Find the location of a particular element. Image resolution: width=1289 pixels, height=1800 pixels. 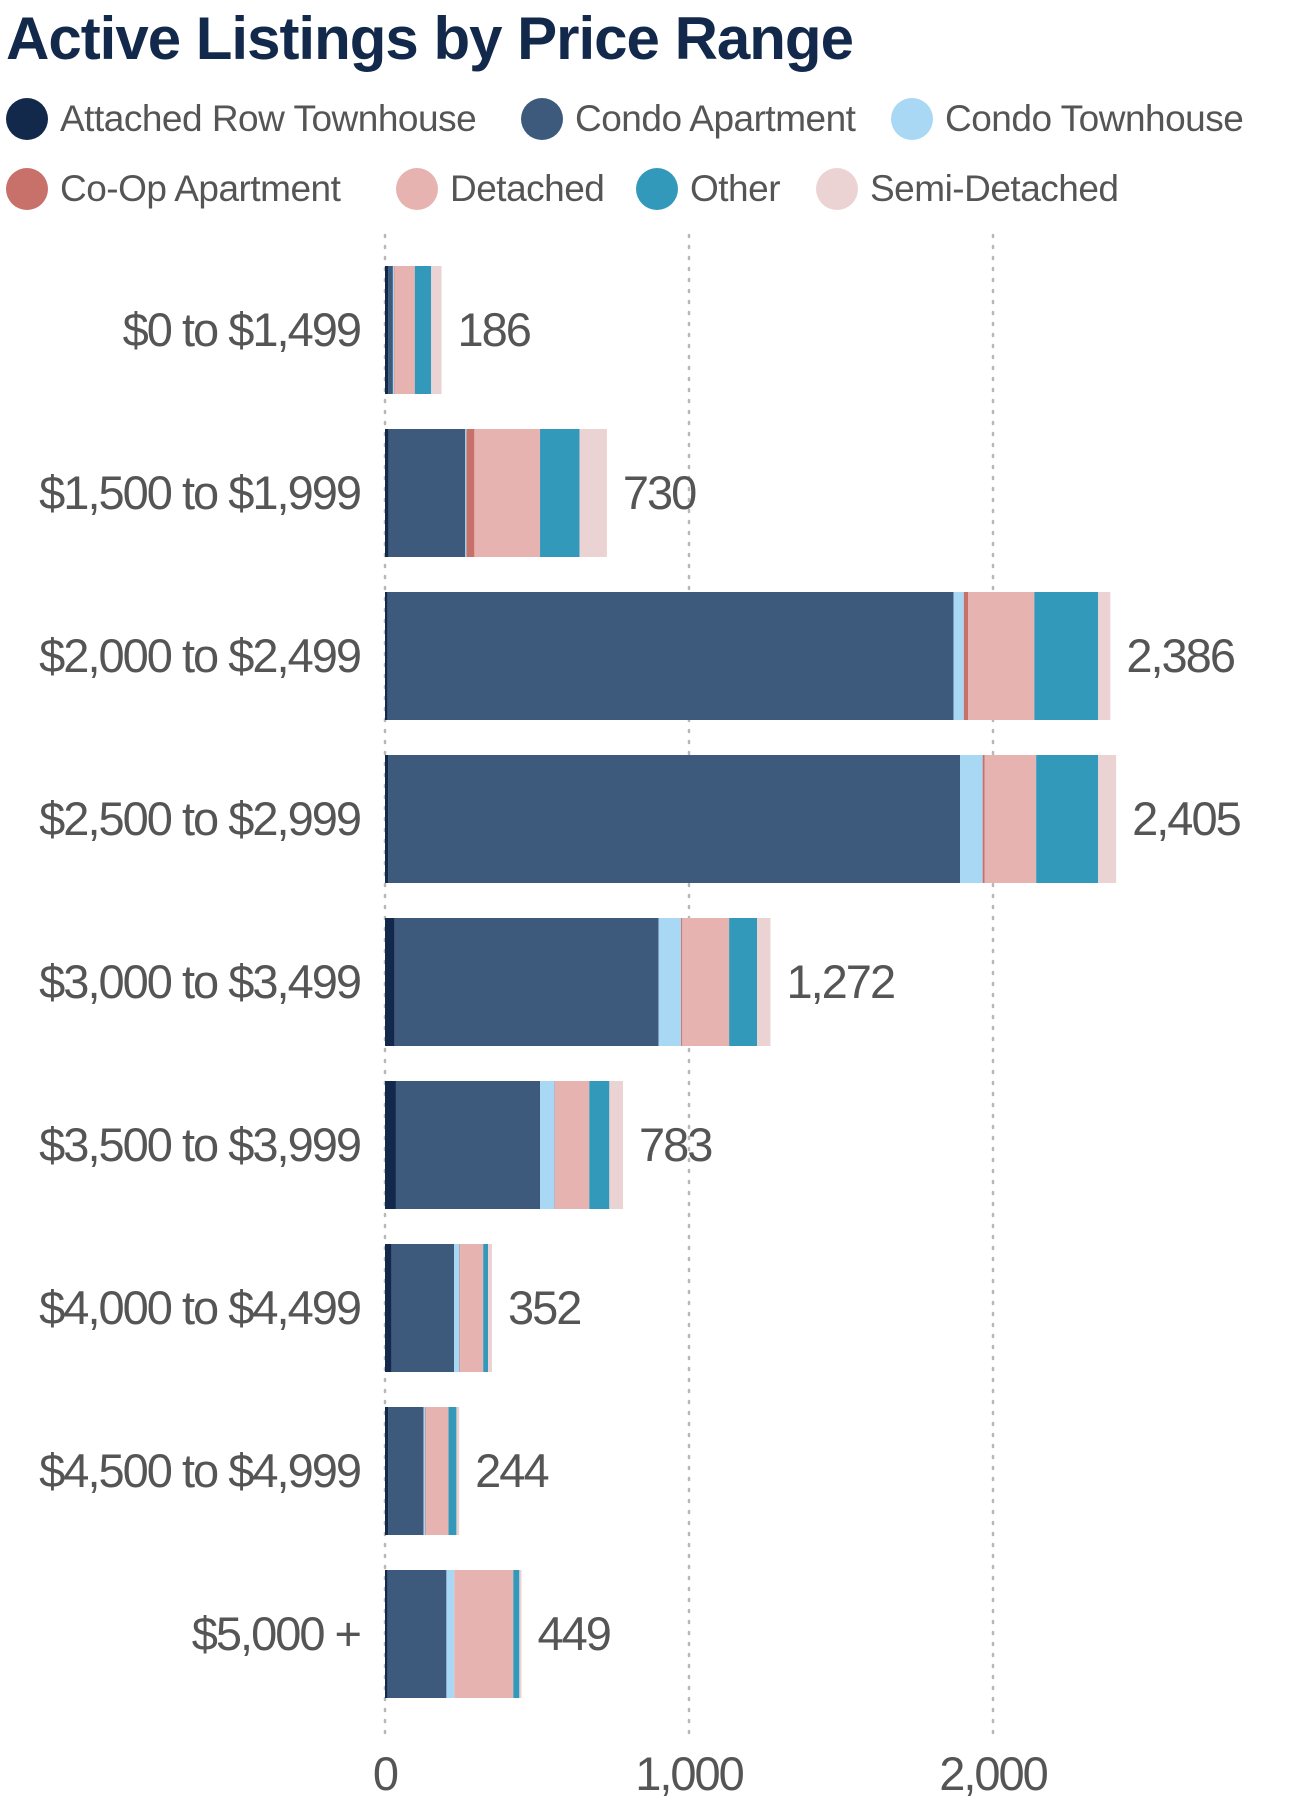

legend-label: Other is located at coordinates (735, 188).